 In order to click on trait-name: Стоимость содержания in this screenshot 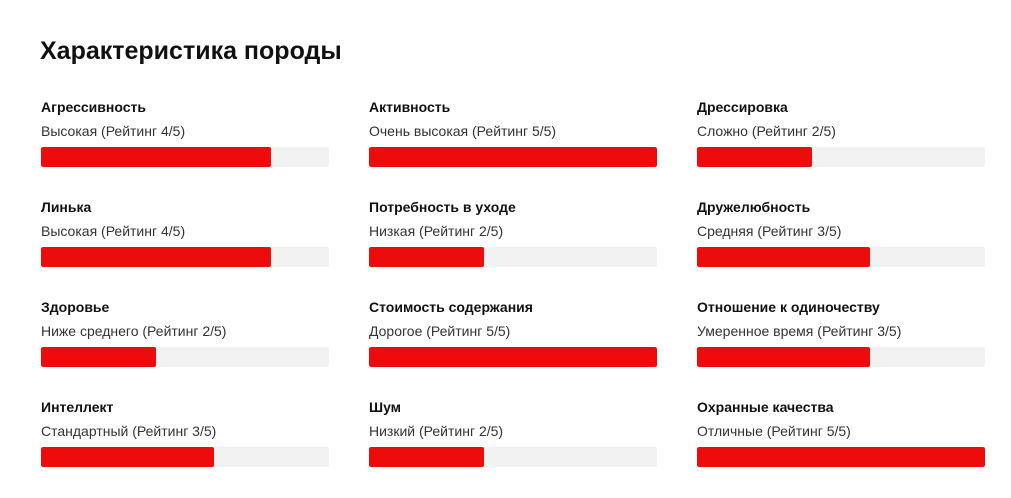, I will do `click(451, 307)`.